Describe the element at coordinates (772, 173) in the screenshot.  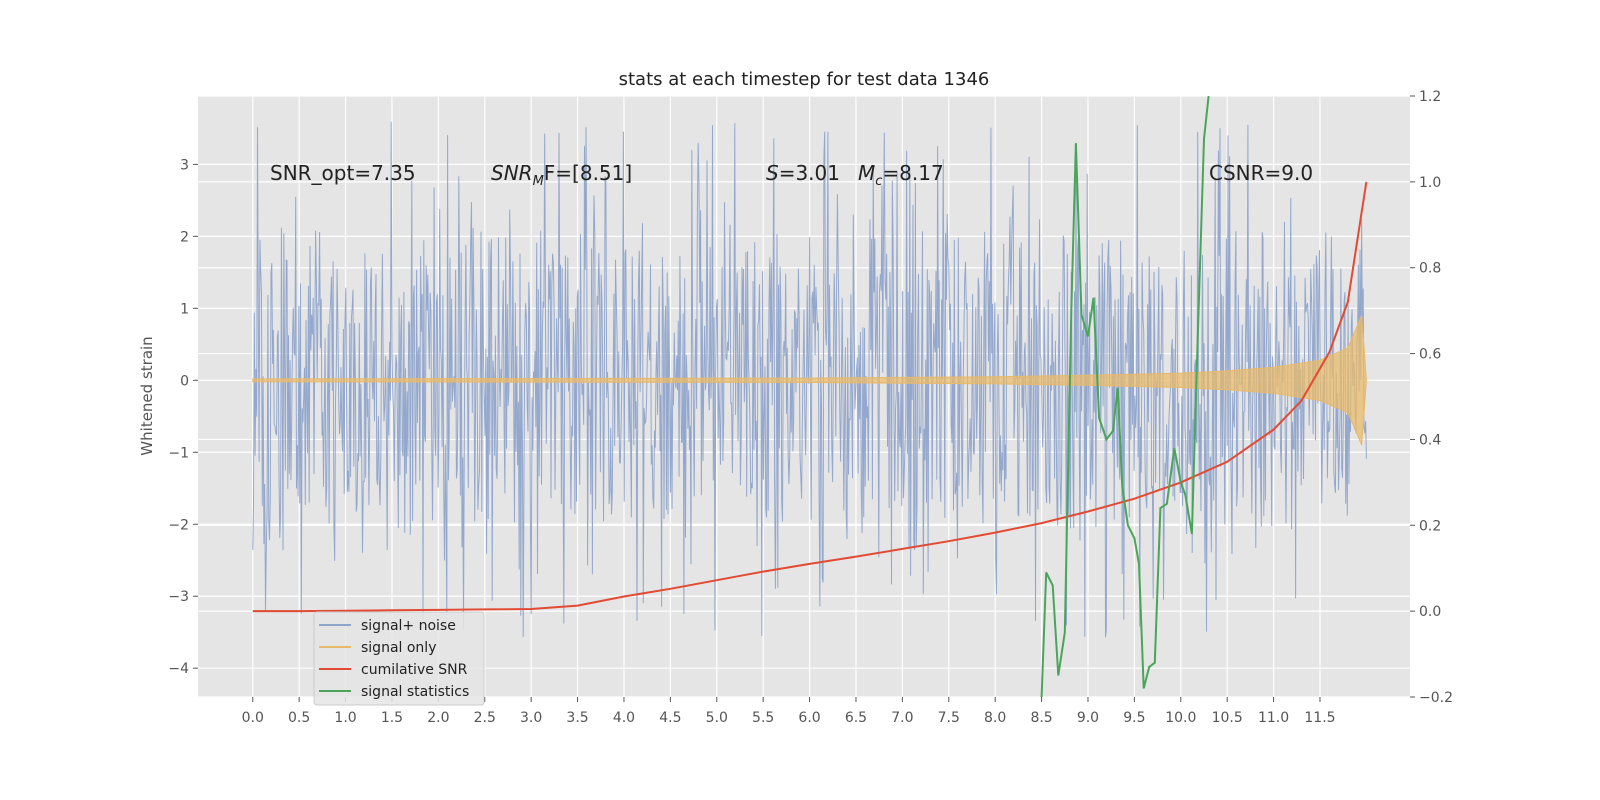
I see `annotation-s-symbol: S` at that location.